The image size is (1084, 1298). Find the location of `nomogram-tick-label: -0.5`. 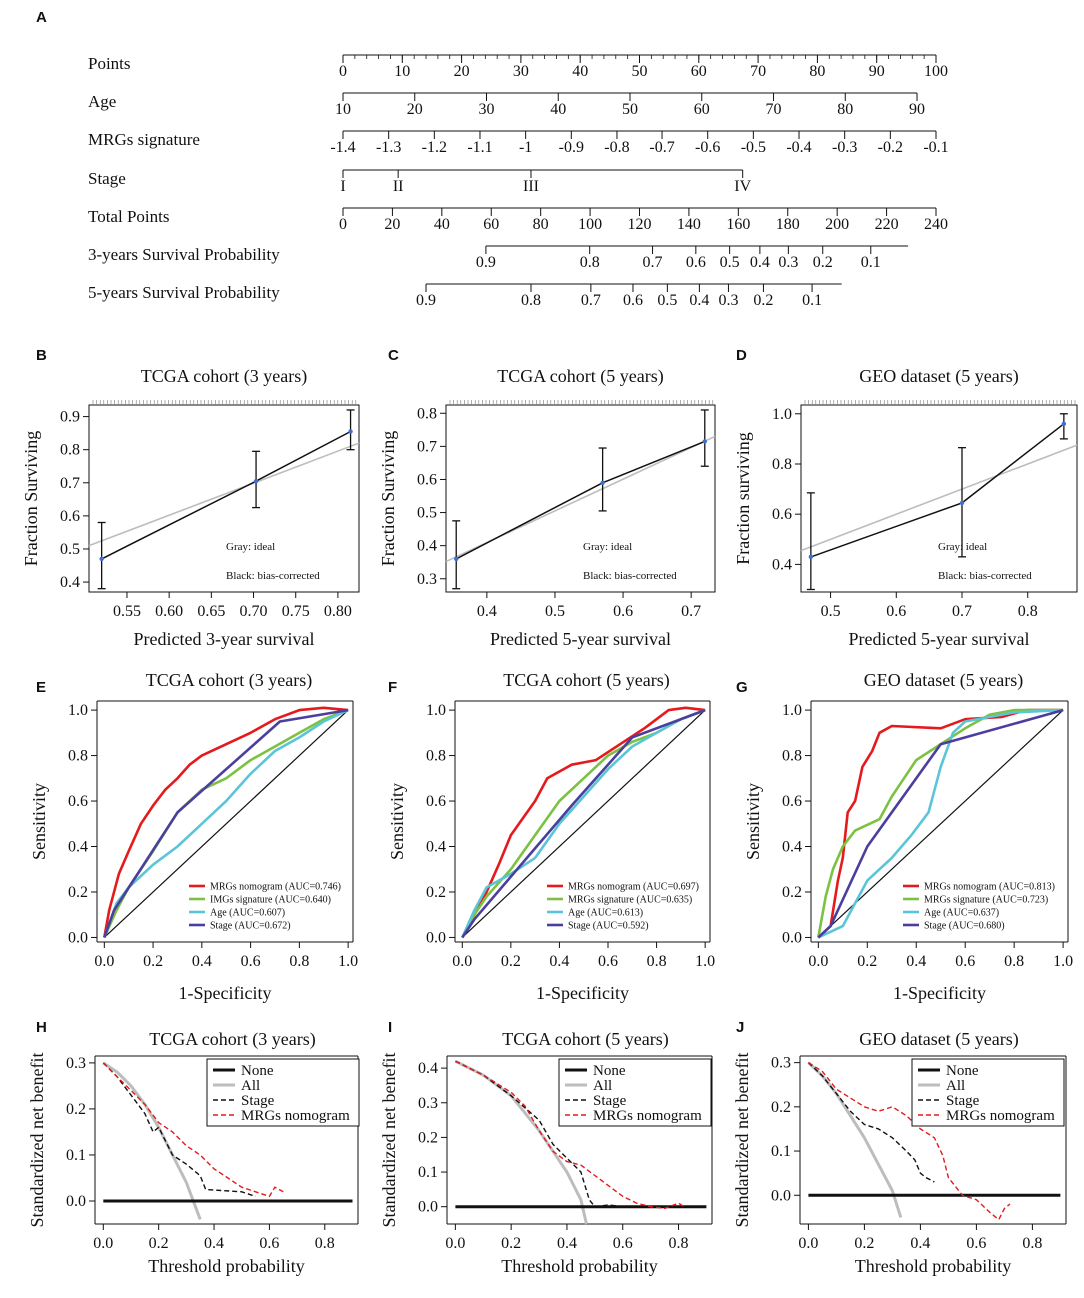

nomogram-tick-label: -0.5 is located at coordinates (753, 147).